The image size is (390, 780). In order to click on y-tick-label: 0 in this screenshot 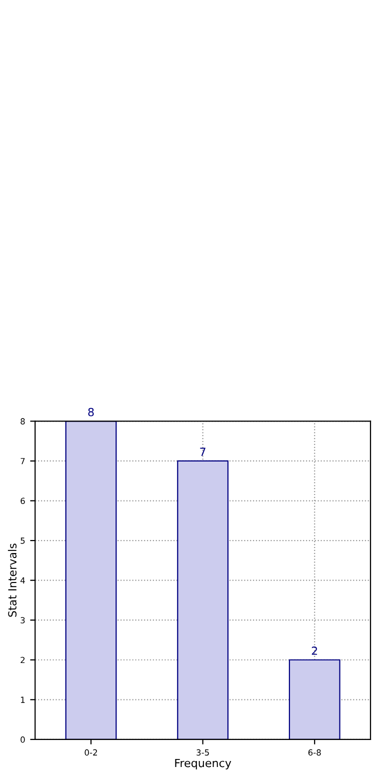, I will do `click(22, 739)`.